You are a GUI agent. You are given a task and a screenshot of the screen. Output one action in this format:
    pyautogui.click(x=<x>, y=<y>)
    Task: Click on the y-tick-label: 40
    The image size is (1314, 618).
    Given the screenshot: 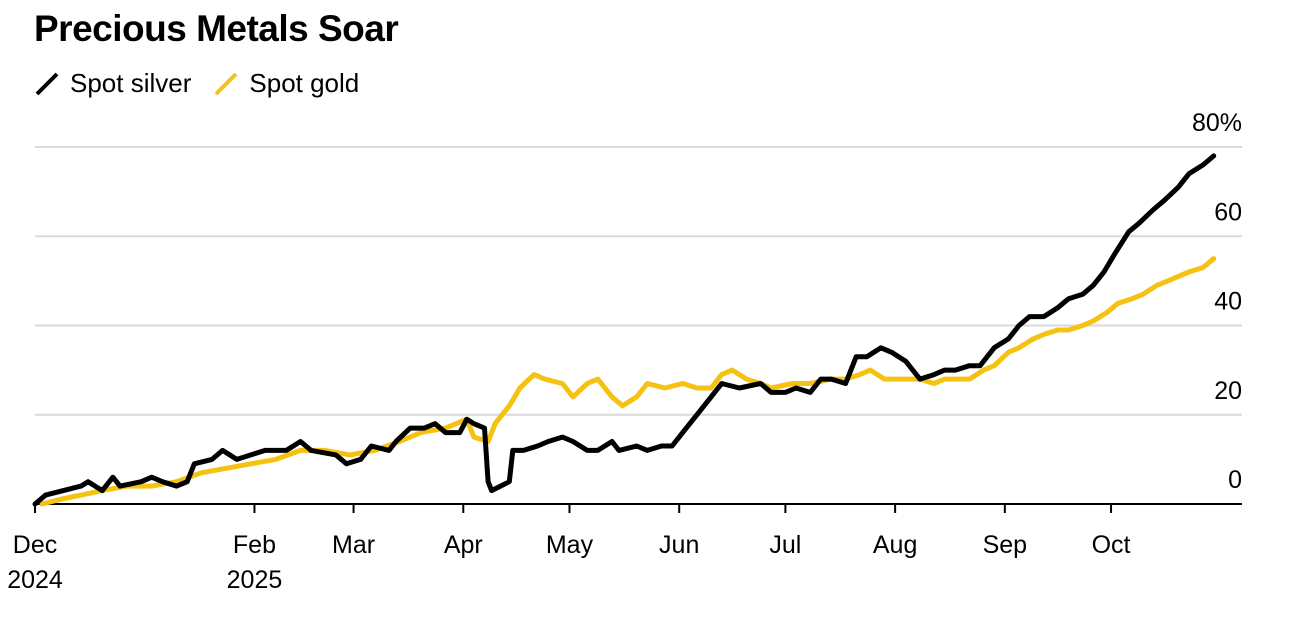 What is the action you would take?
    pyautogui.click(x=1228, y=302)
    